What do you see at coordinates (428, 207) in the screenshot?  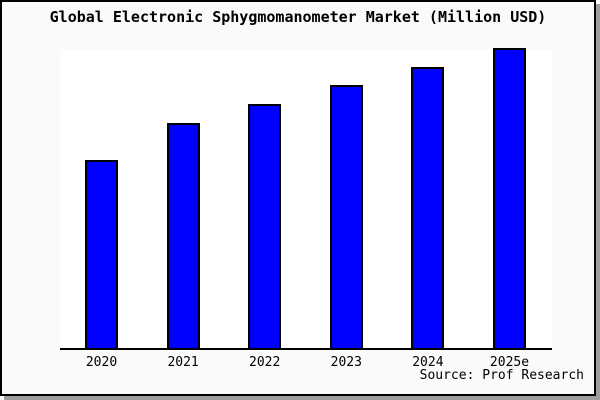 I see `bar-2024` at bounding box center [428, 207].